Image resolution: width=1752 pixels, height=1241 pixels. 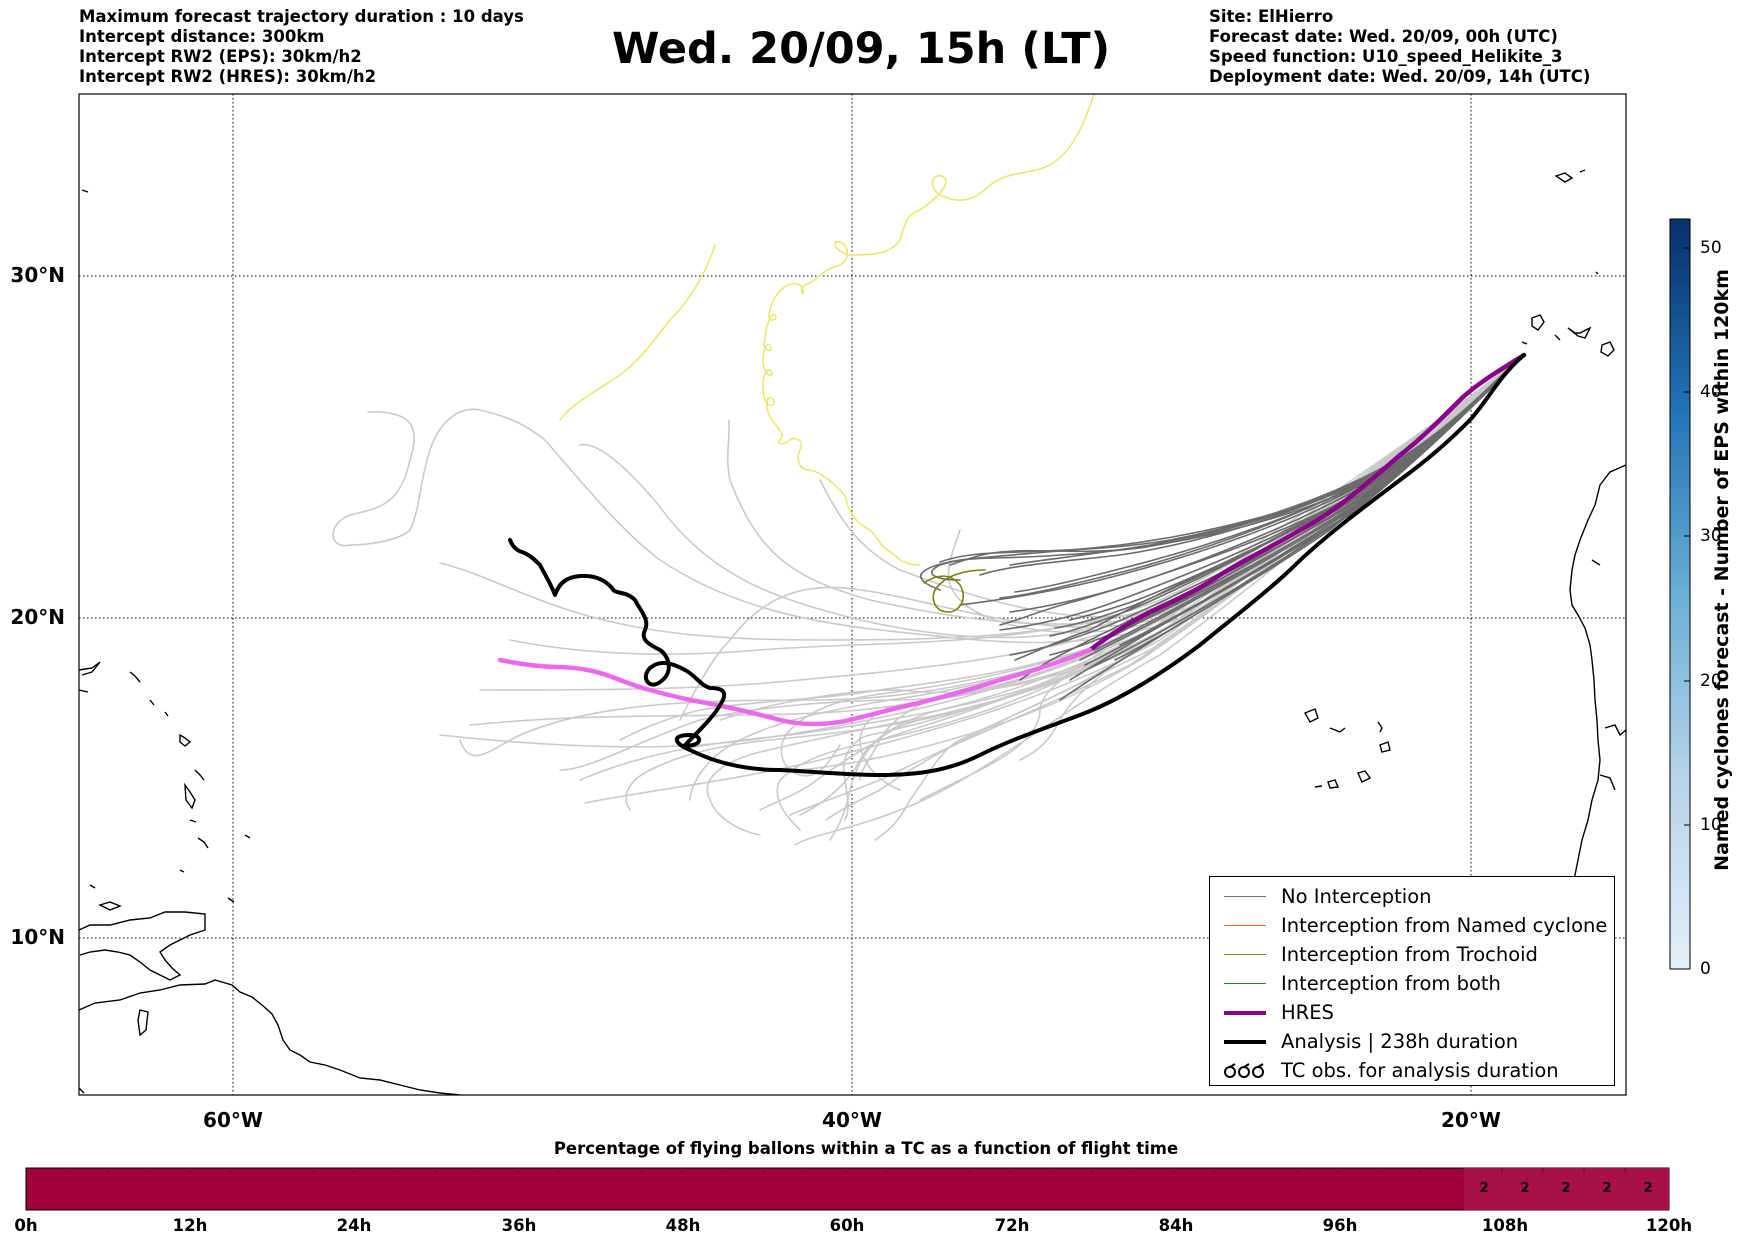 What do you see at coordinates (1711, 248) in the screenshot?
I see `colorbar-tick-label: 50` at bounding box center [1711, 248].